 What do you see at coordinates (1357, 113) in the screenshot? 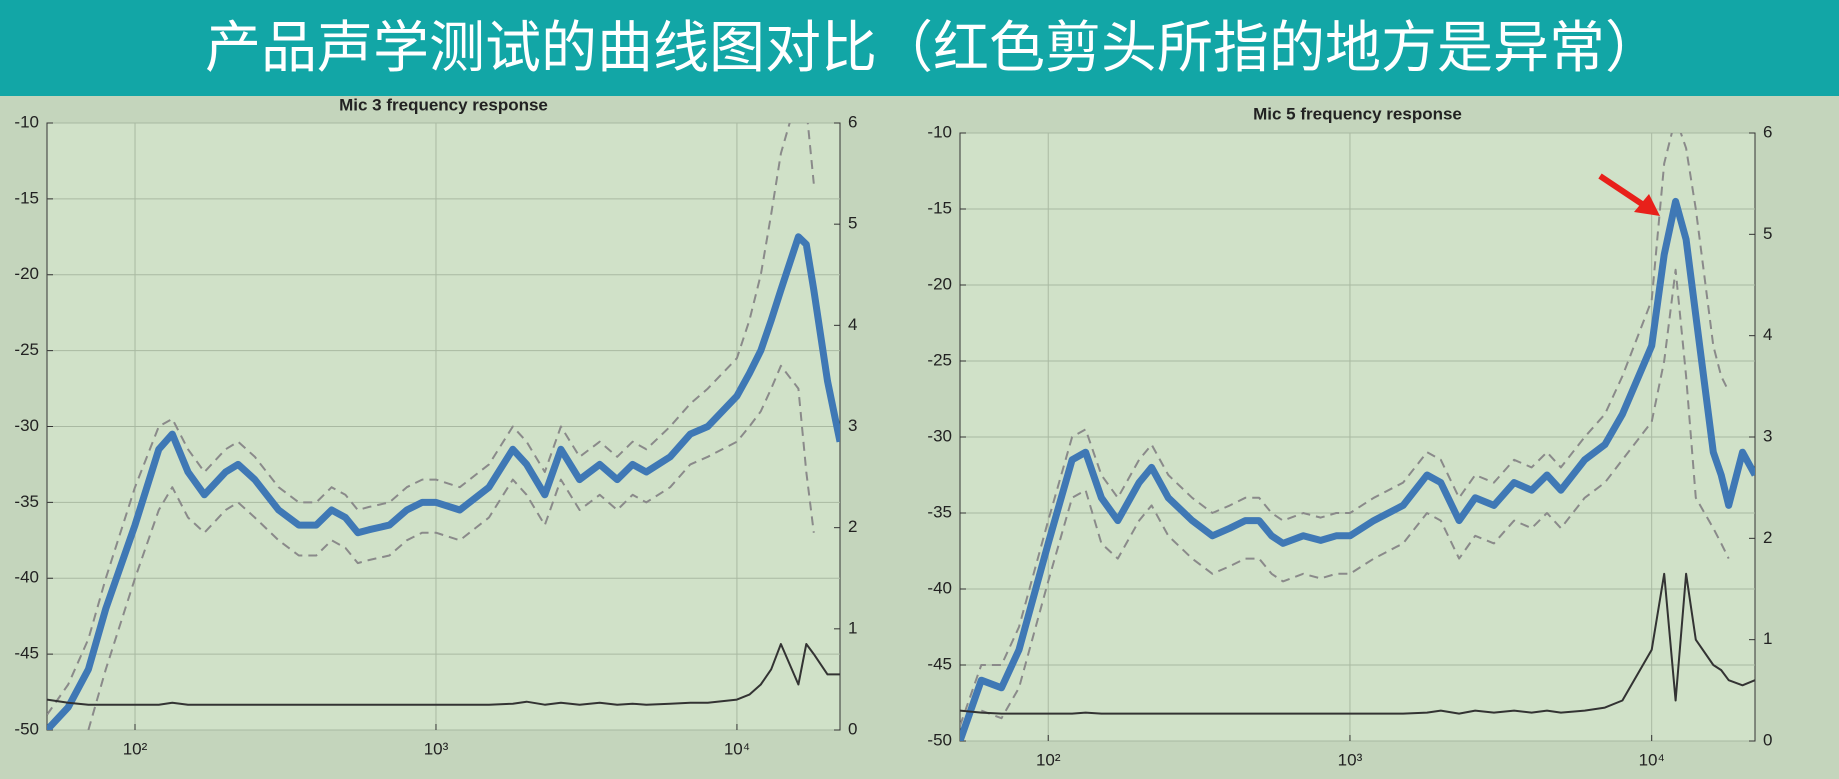
I see `chart-title: Mic 5 frequency response` at bounding box center [1357, 113].